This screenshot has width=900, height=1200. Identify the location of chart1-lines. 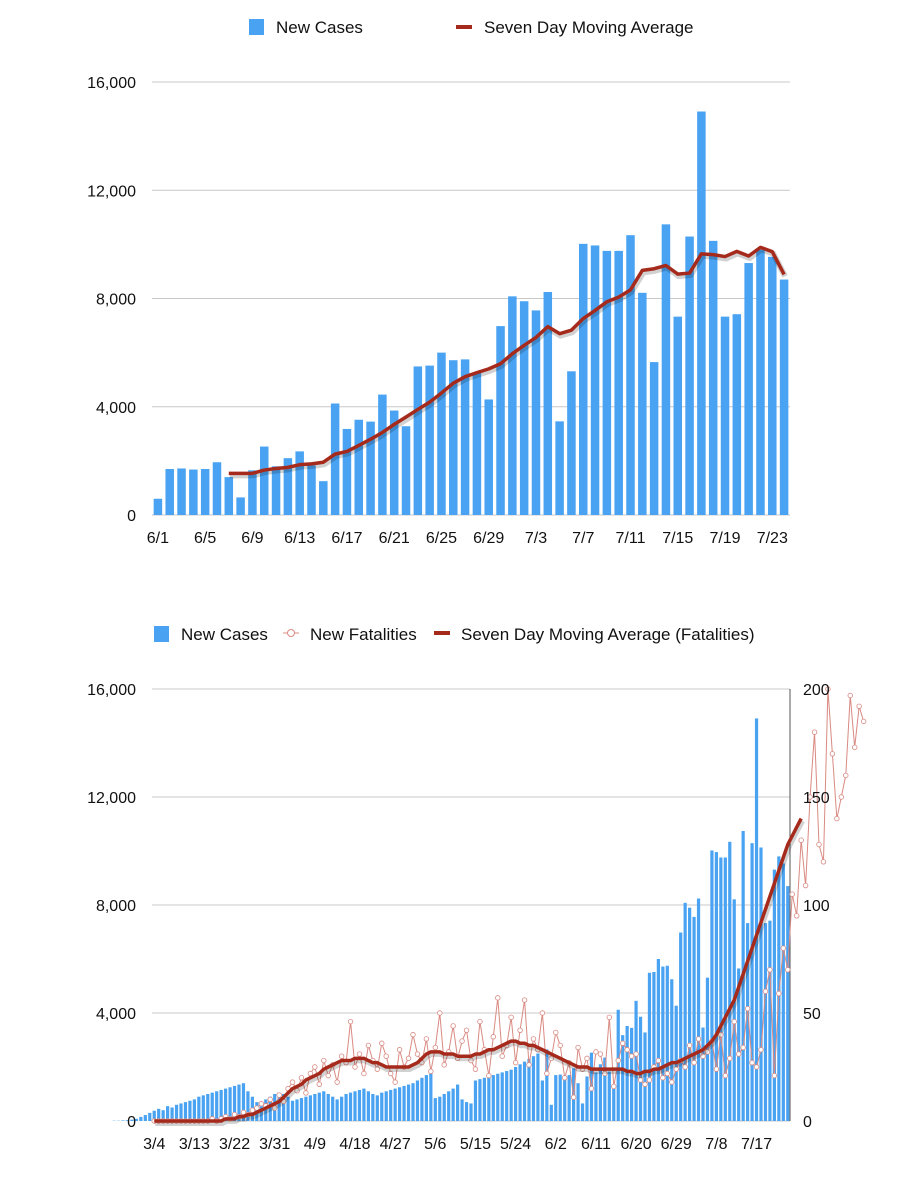
(508, 362).